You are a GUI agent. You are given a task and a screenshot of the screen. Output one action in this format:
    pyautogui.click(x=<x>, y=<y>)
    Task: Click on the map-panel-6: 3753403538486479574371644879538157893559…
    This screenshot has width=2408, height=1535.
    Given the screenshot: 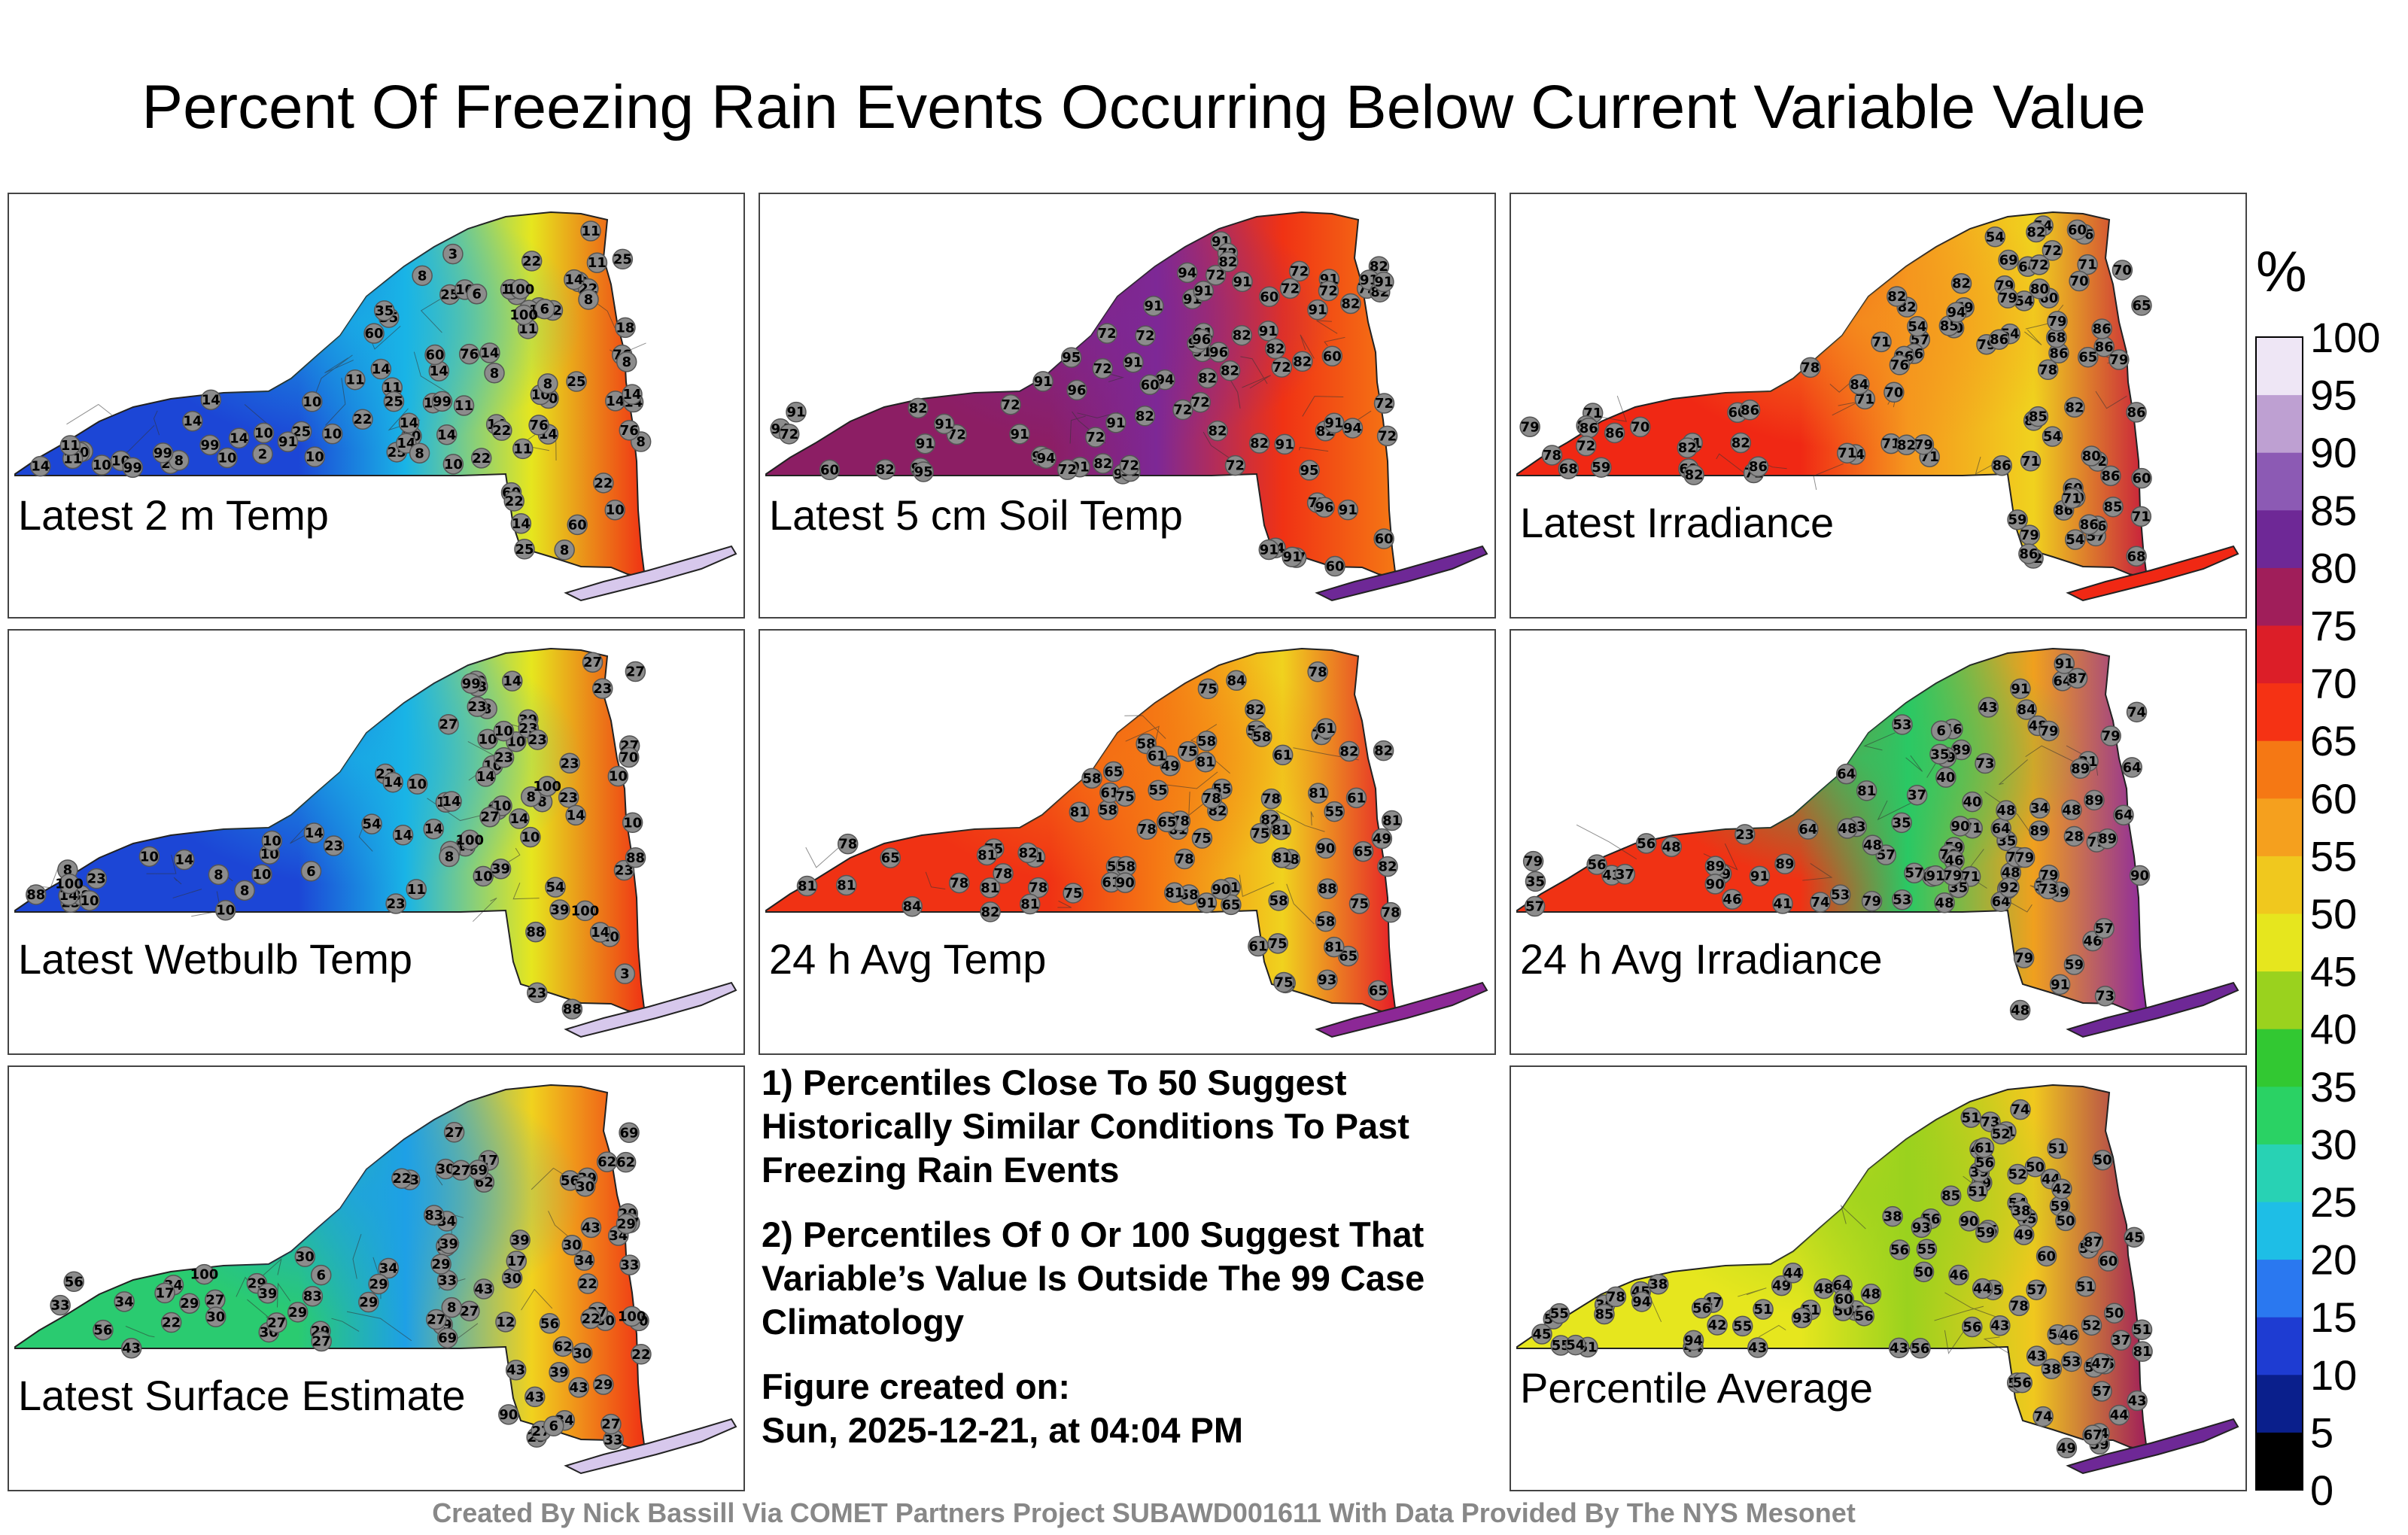 What is the action you would take?
    pyautogui.click(x=1878, y=842)
    